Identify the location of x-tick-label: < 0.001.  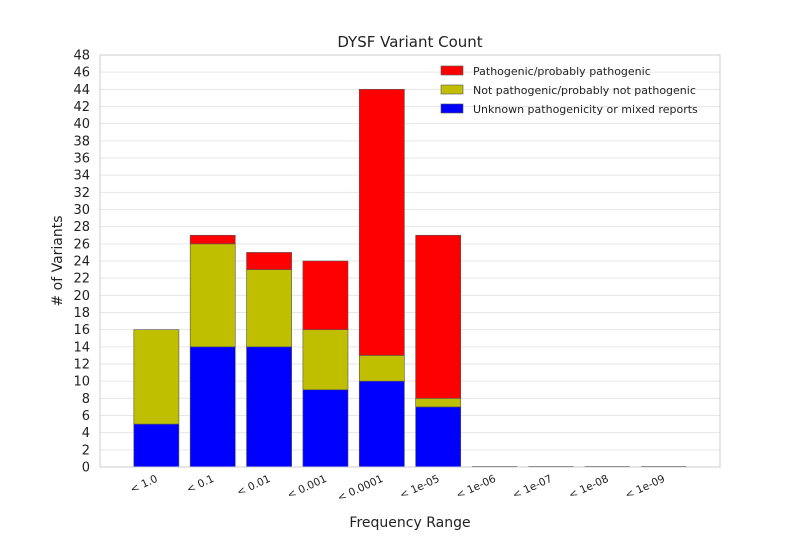
(306, 487).